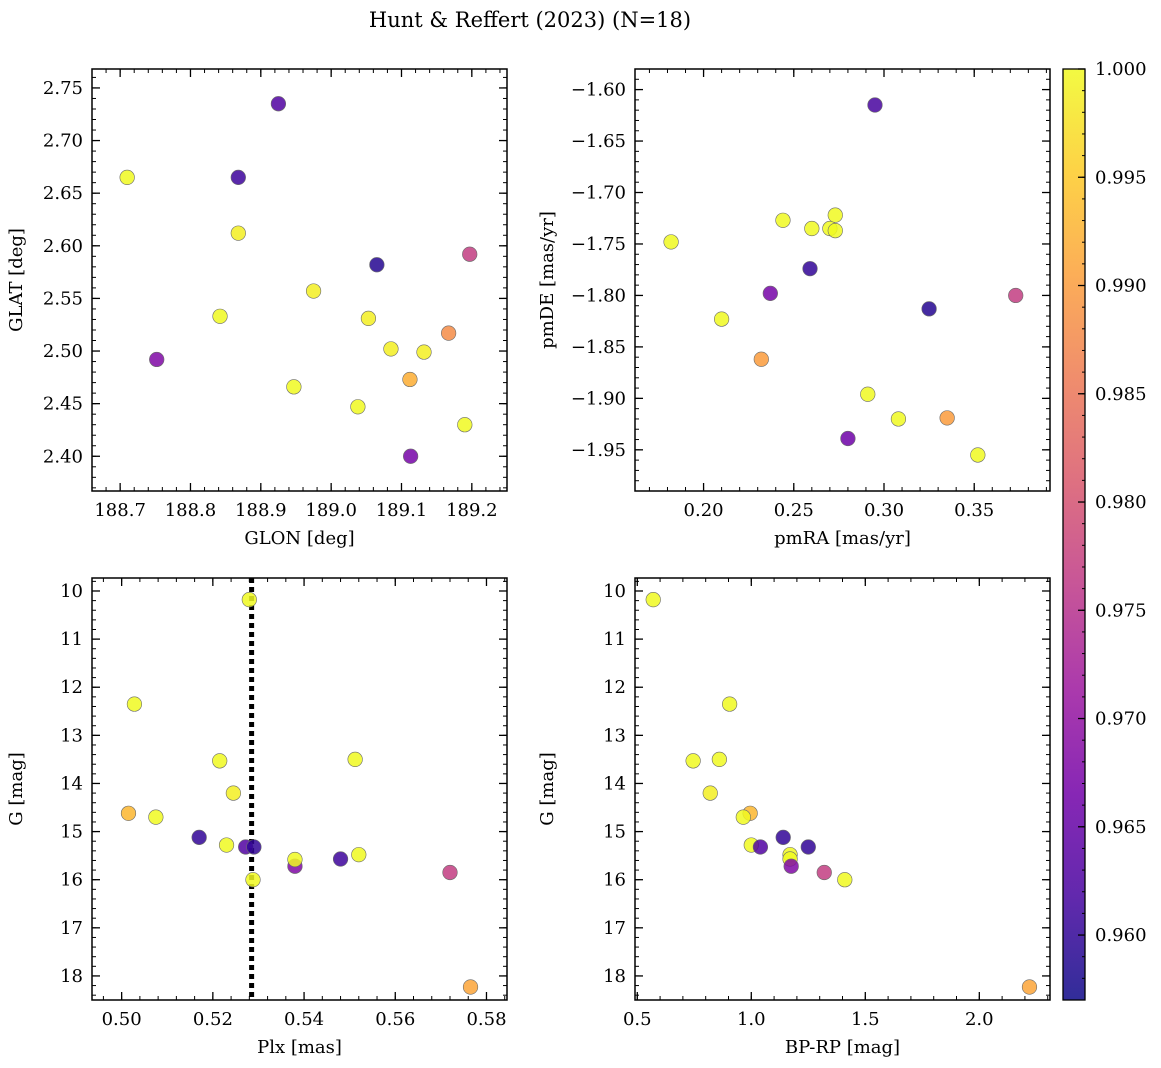 This screenshot has height=1068, width=1161. I want to click on x-tick-label: 0.58, so click(486, 1019).